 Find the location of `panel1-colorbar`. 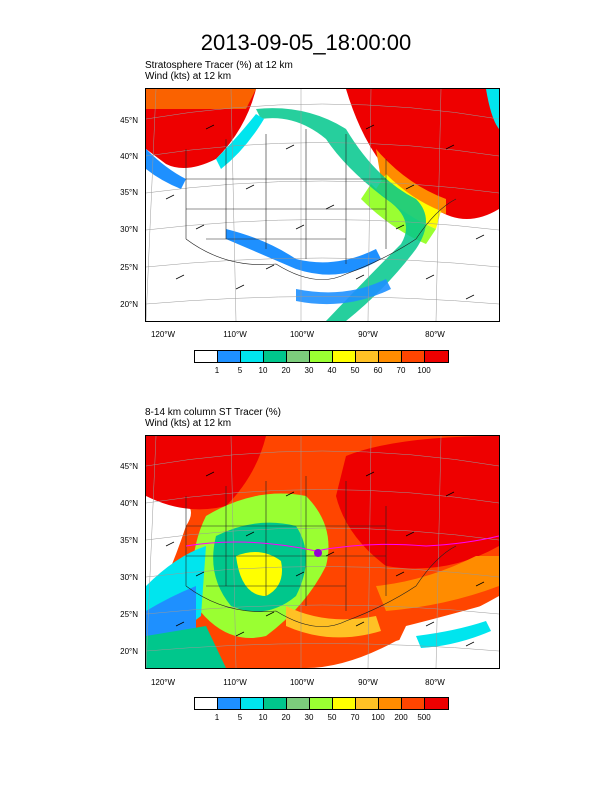

panel1-colorbar is located at coordinates (321, 356).